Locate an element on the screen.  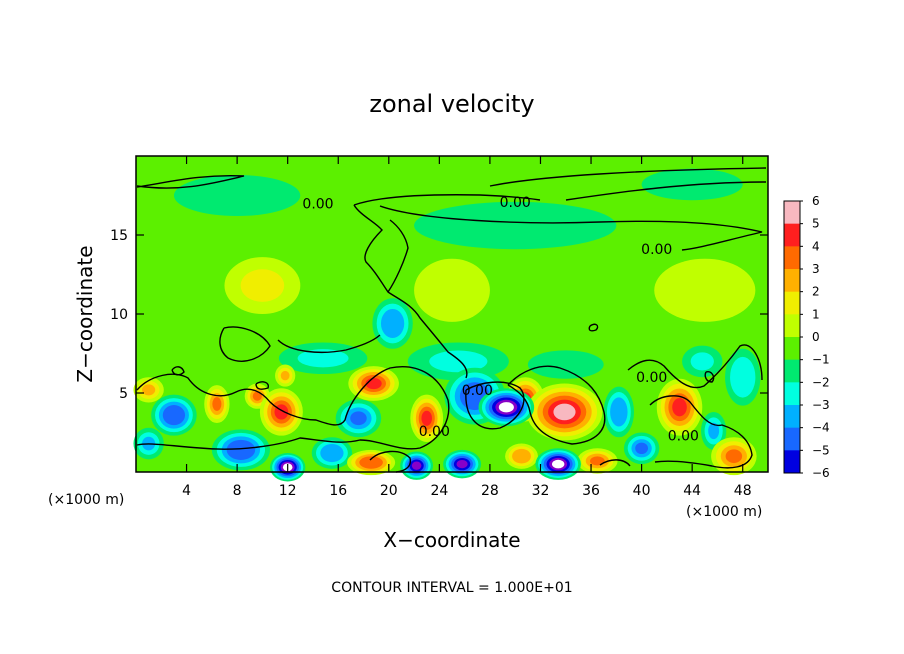
chart-title: zonal velocity is located at coordinates (451, 104).